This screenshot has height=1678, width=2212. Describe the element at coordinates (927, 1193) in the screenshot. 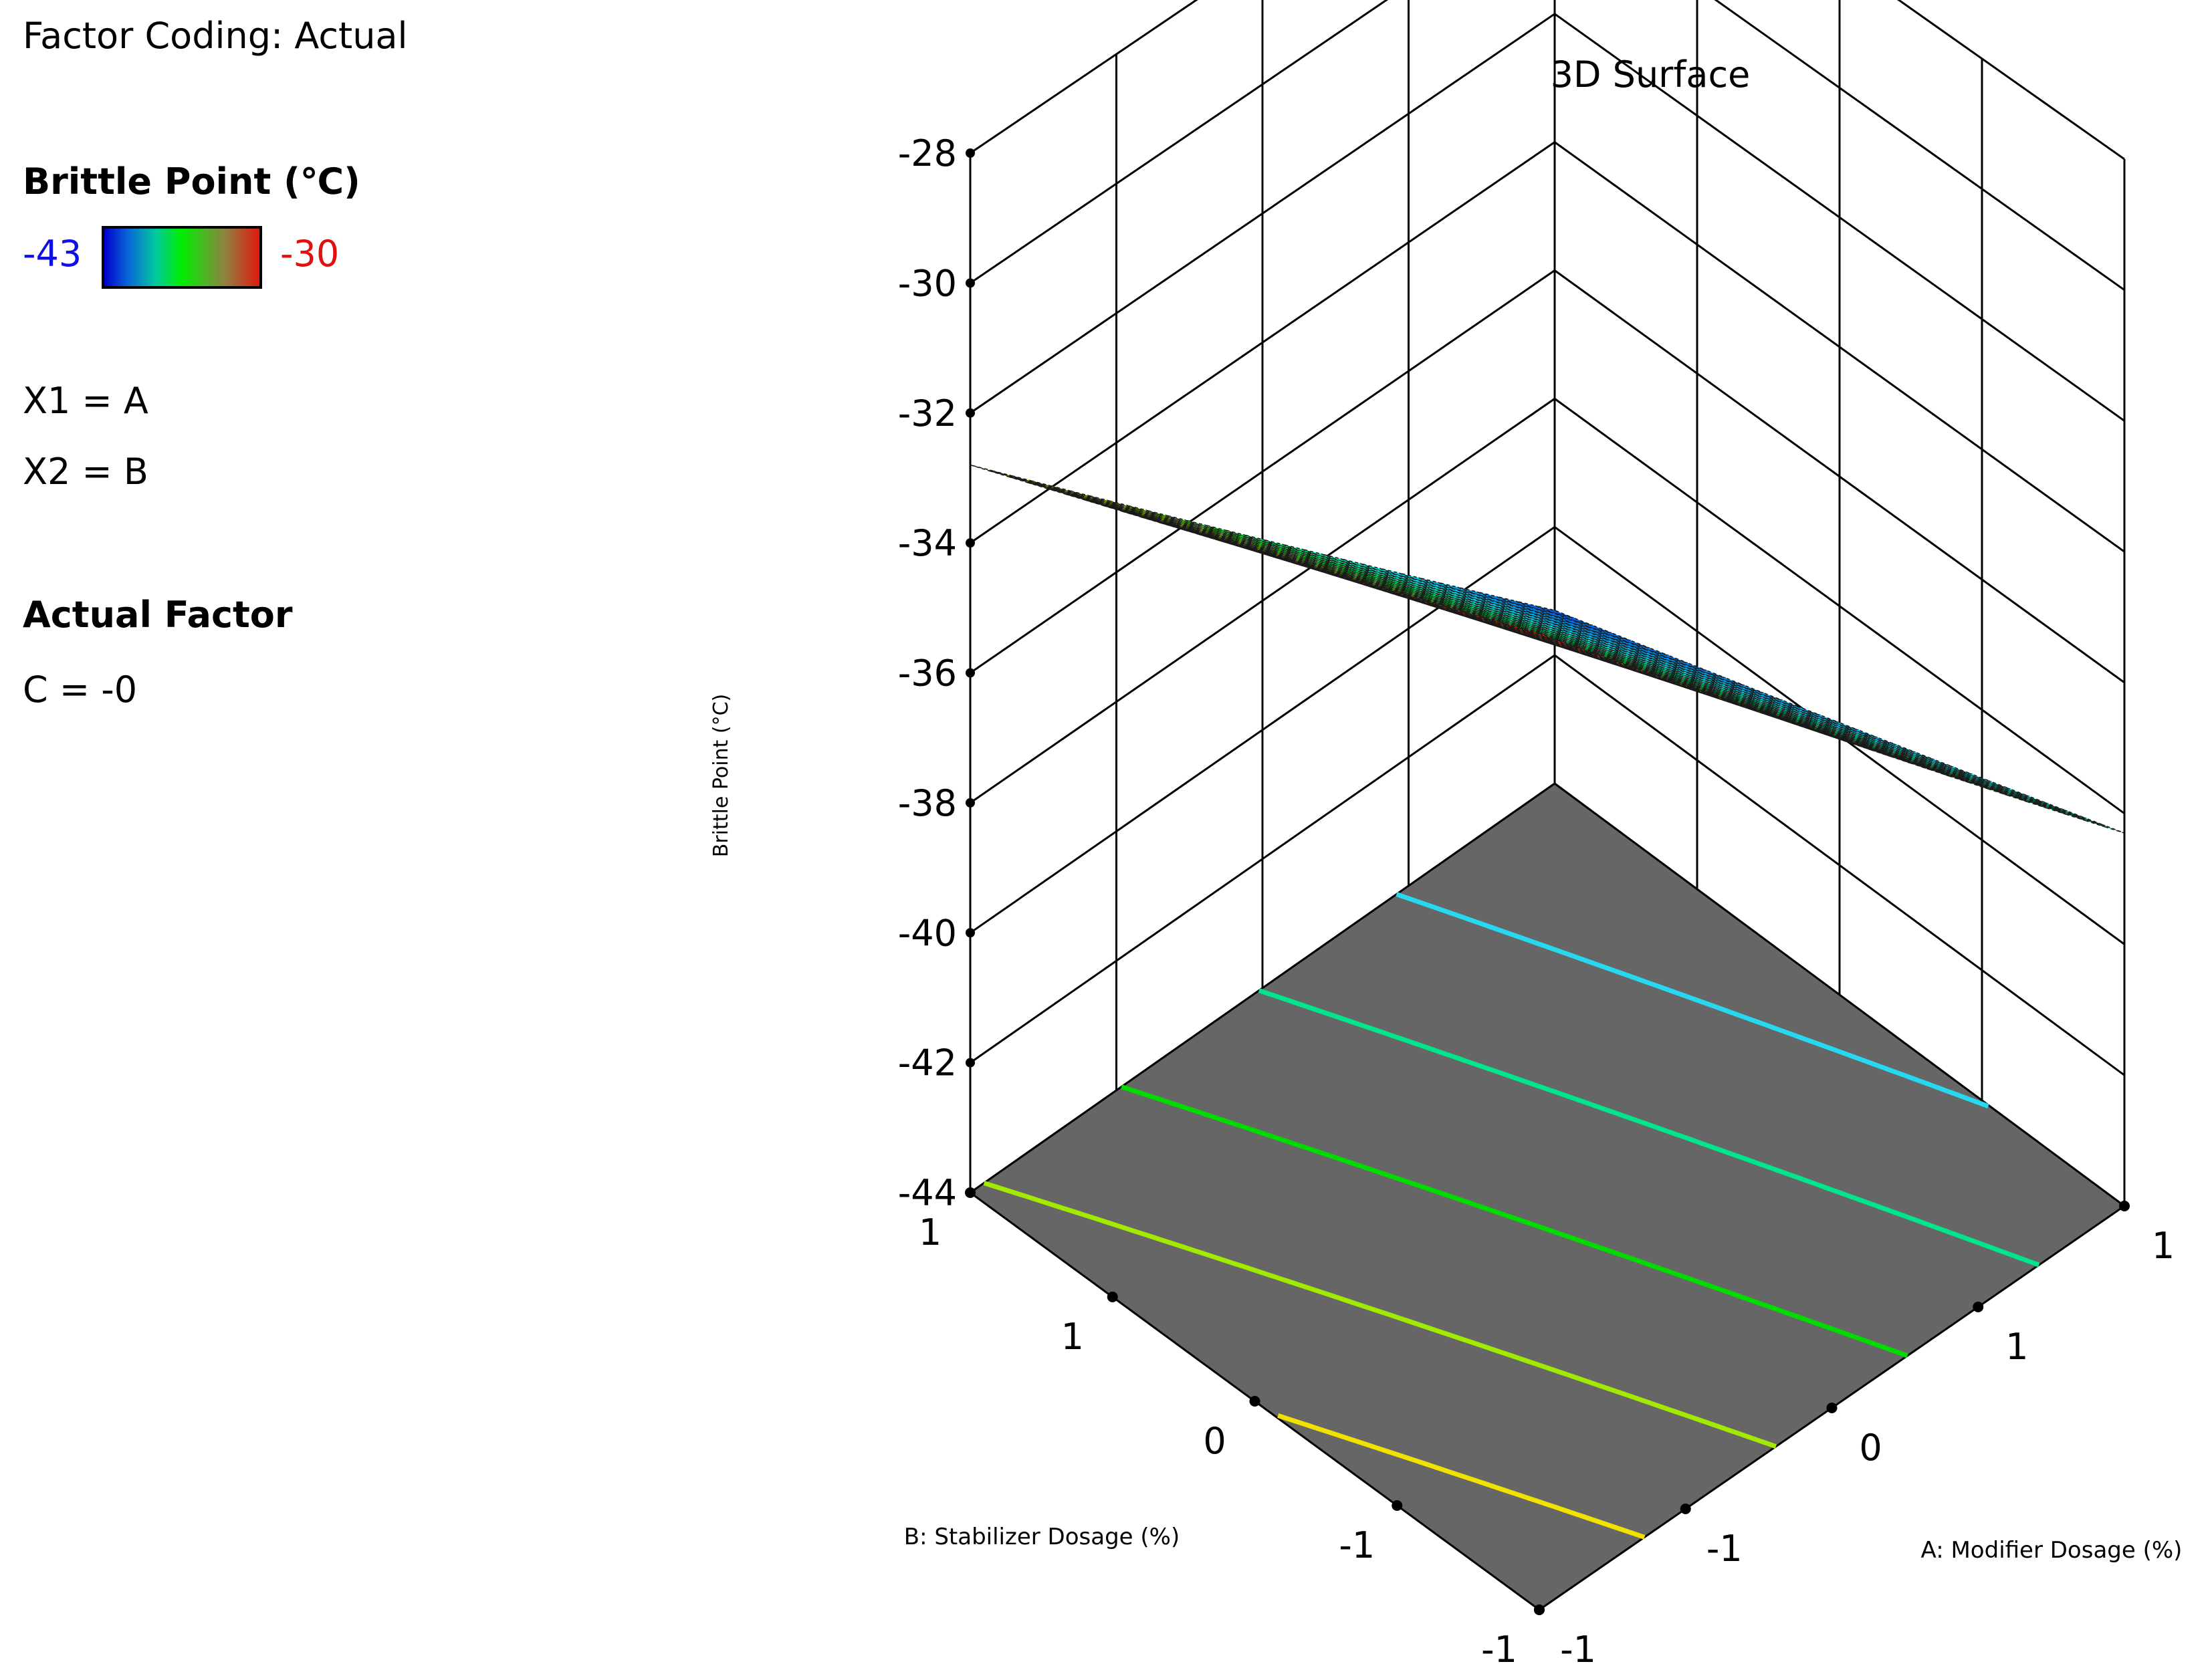

I see `z-tick-label: -44` at that location.